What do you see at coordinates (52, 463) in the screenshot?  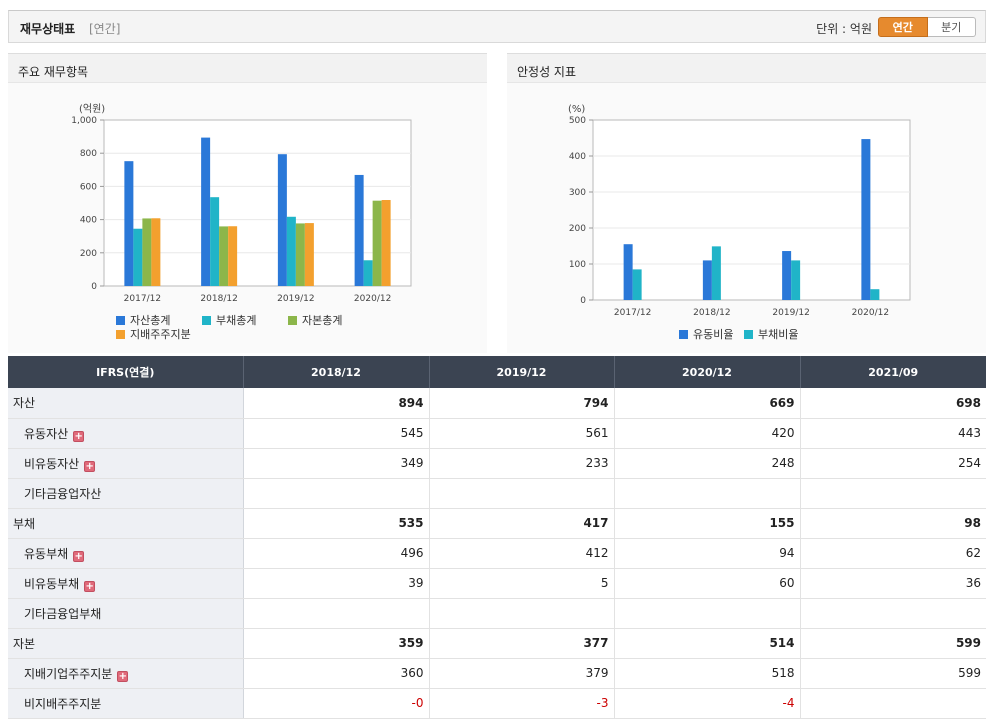 I see `row-label: 비유동자산` at bounding box center [52, 463].